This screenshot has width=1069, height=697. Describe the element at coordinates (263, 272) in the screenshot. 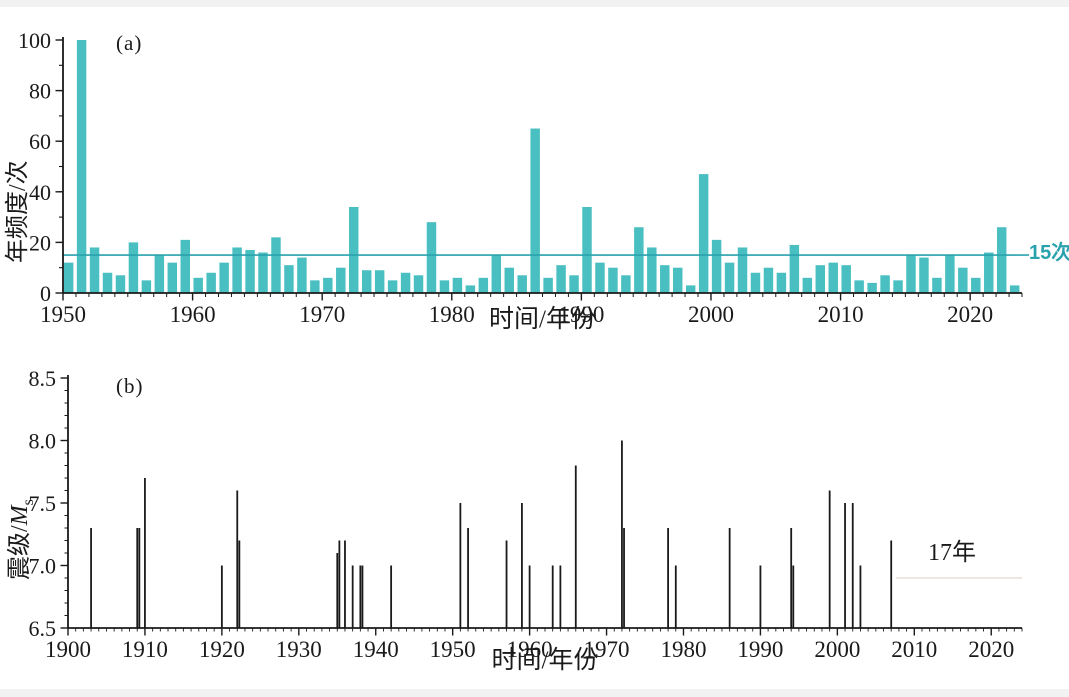

I see `bar-1965` at that location.